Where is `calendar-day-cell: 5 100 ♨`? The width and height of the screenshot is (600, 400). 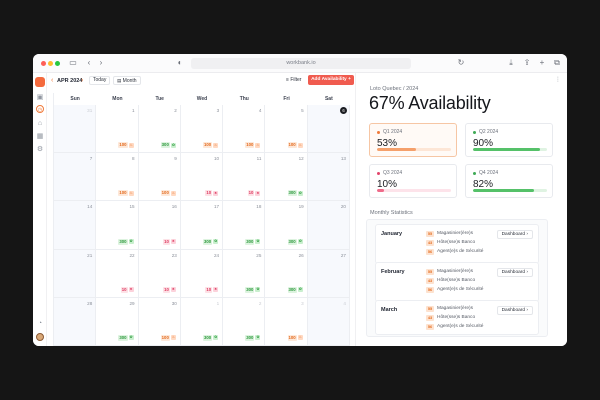
calendar-day-cell: 5 100 ♨ is located at coordinates (286, 129).